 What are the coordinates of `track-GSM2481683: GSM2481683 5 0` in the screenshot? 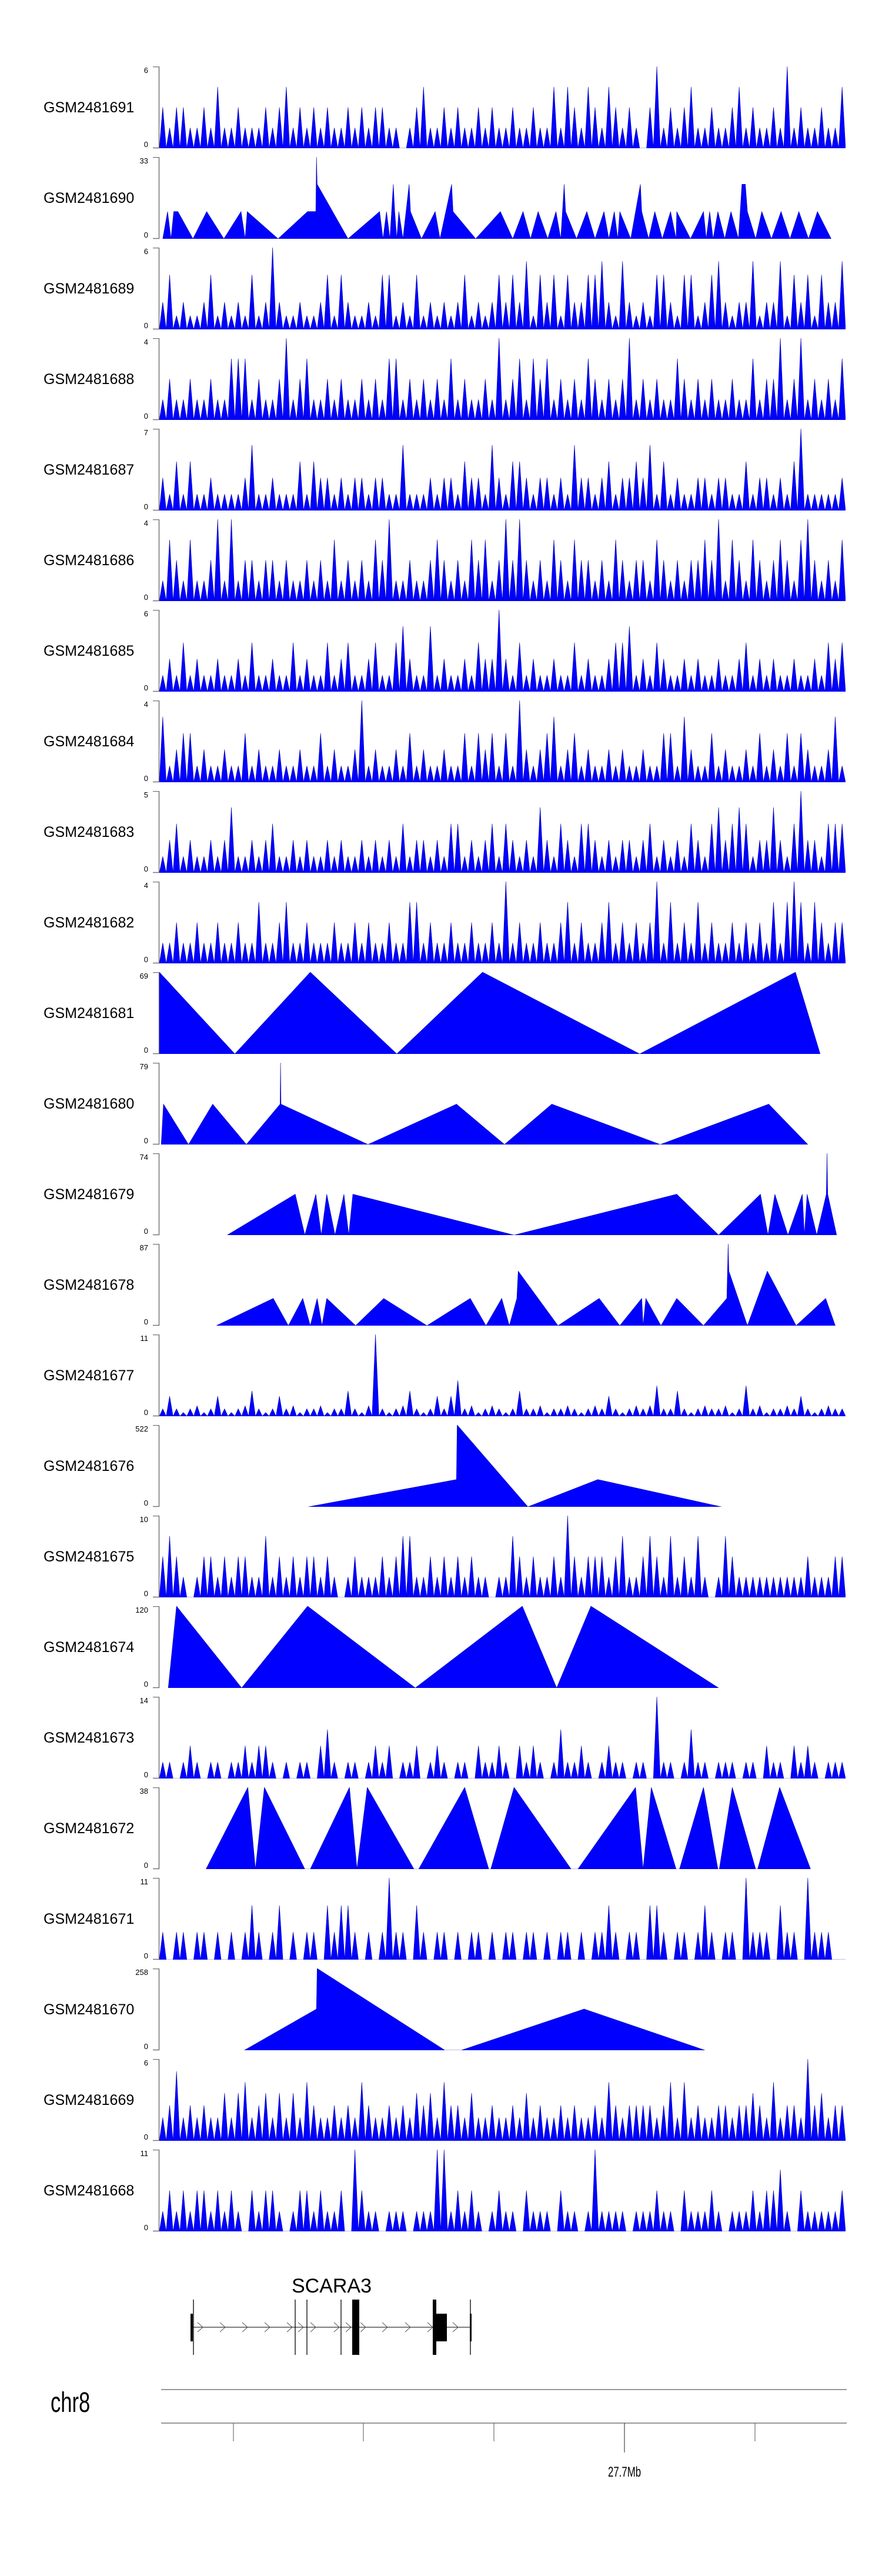 It's located at (441, 832).